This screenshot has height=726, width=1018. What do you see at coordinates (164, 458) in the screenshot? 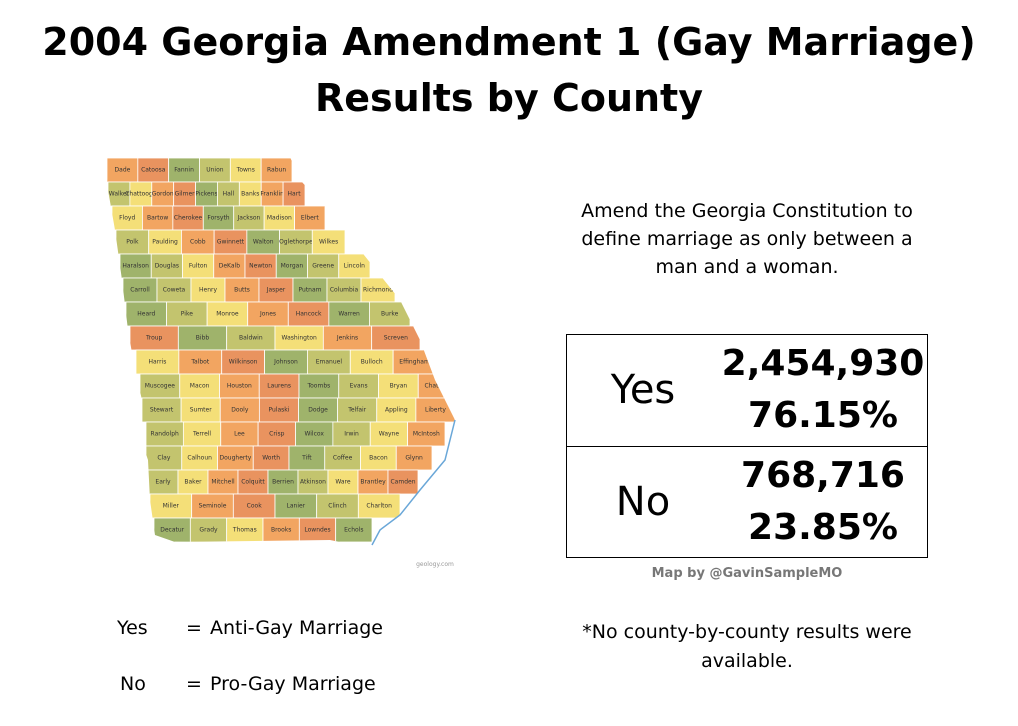
I see `county-label: Clay` at bounding box center [164, 458].